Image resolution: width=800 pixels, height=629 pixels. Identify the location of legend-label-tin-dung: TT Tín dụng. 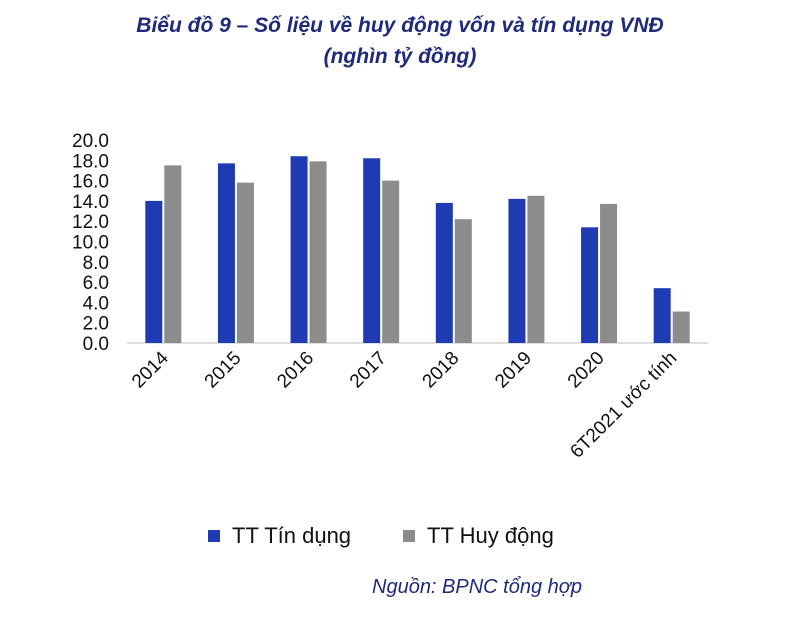
(292, 535).